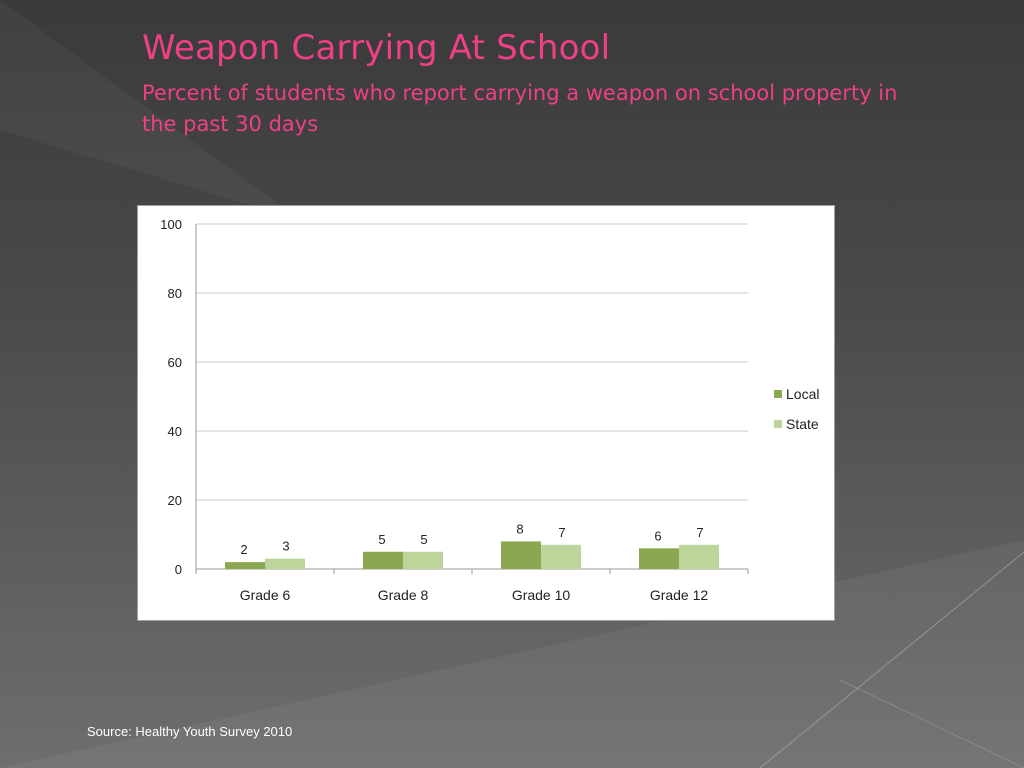 The width and height of the screenshot is (1024, 768). What do you see at coordinates (778, 424) in the screenshot?
I see `legend-swatch-state` at bounding box center [778, 424].